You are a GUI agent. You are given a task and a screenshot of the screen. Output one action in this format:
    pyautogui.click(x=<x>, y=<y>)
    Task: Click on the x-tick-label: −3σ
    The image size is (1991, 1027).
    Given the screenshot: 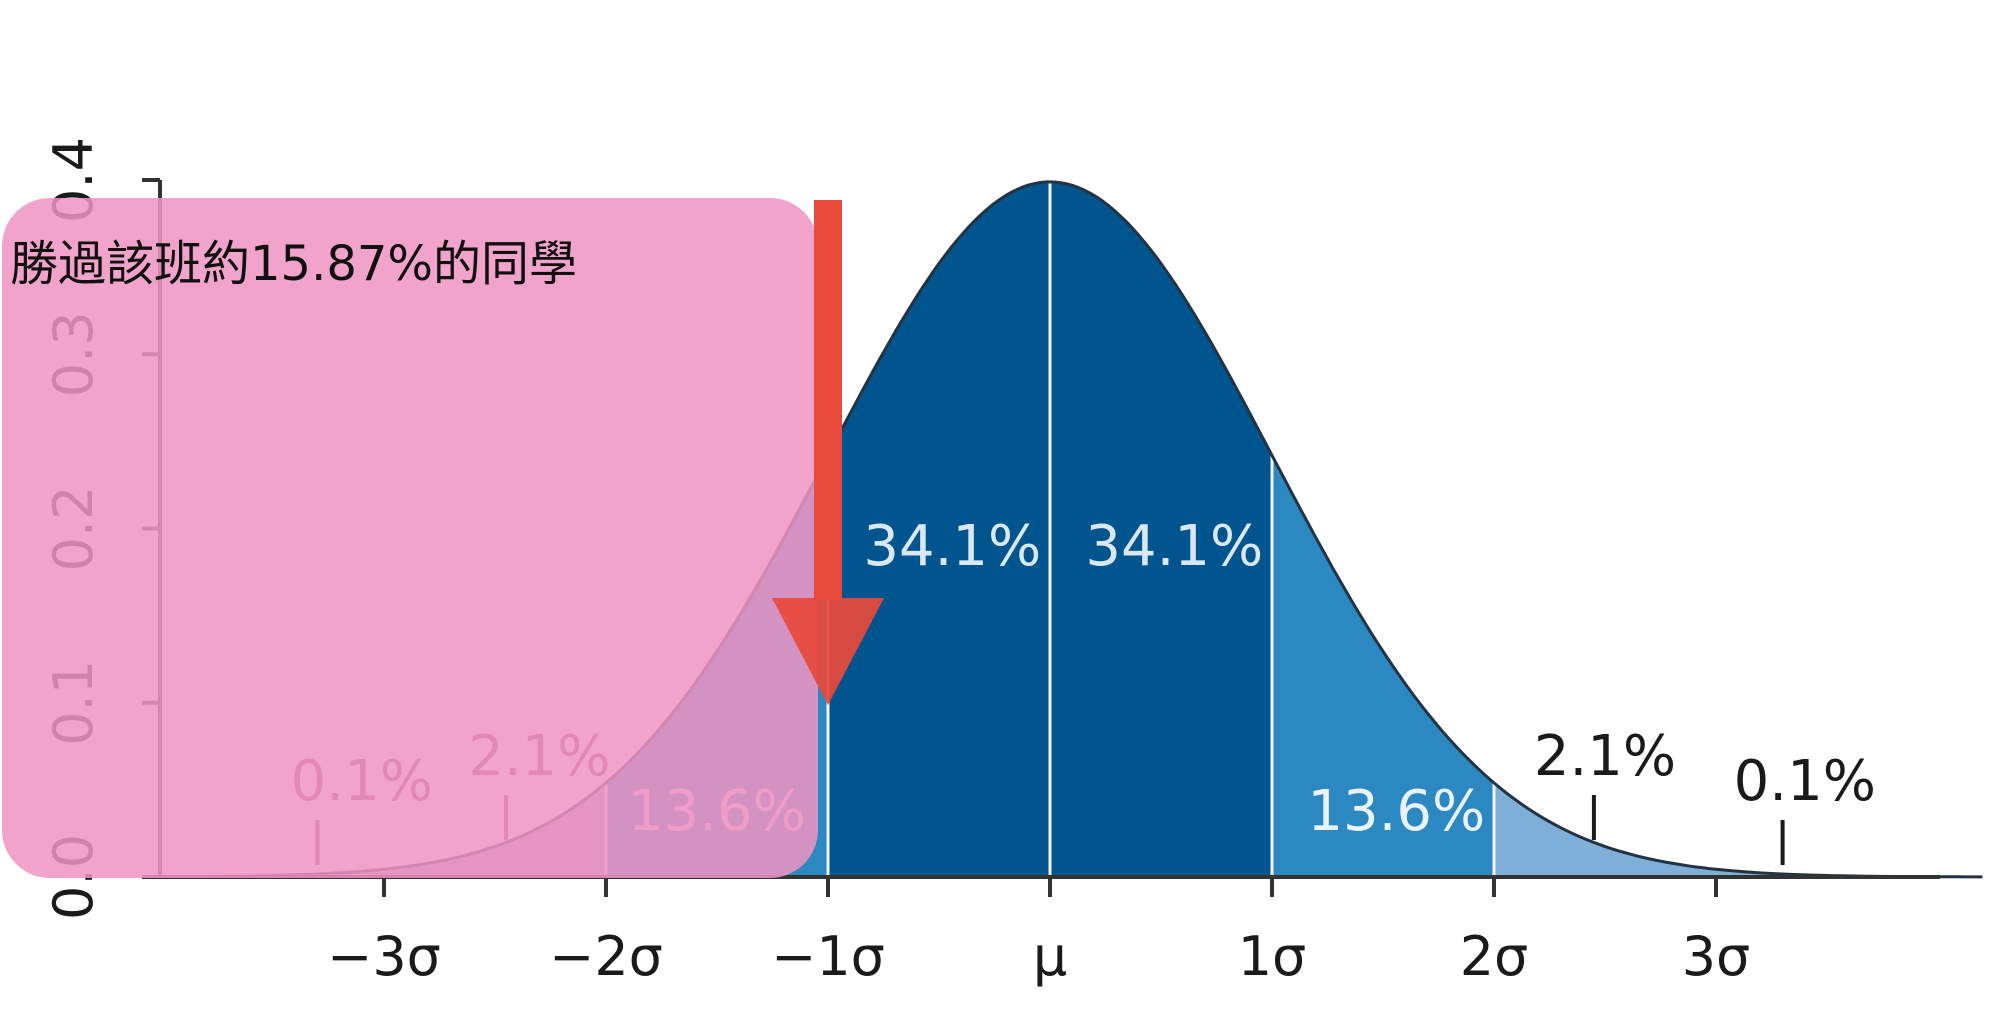 What is the action you would take?
    pyautogui.click(x=384, y=956)
    